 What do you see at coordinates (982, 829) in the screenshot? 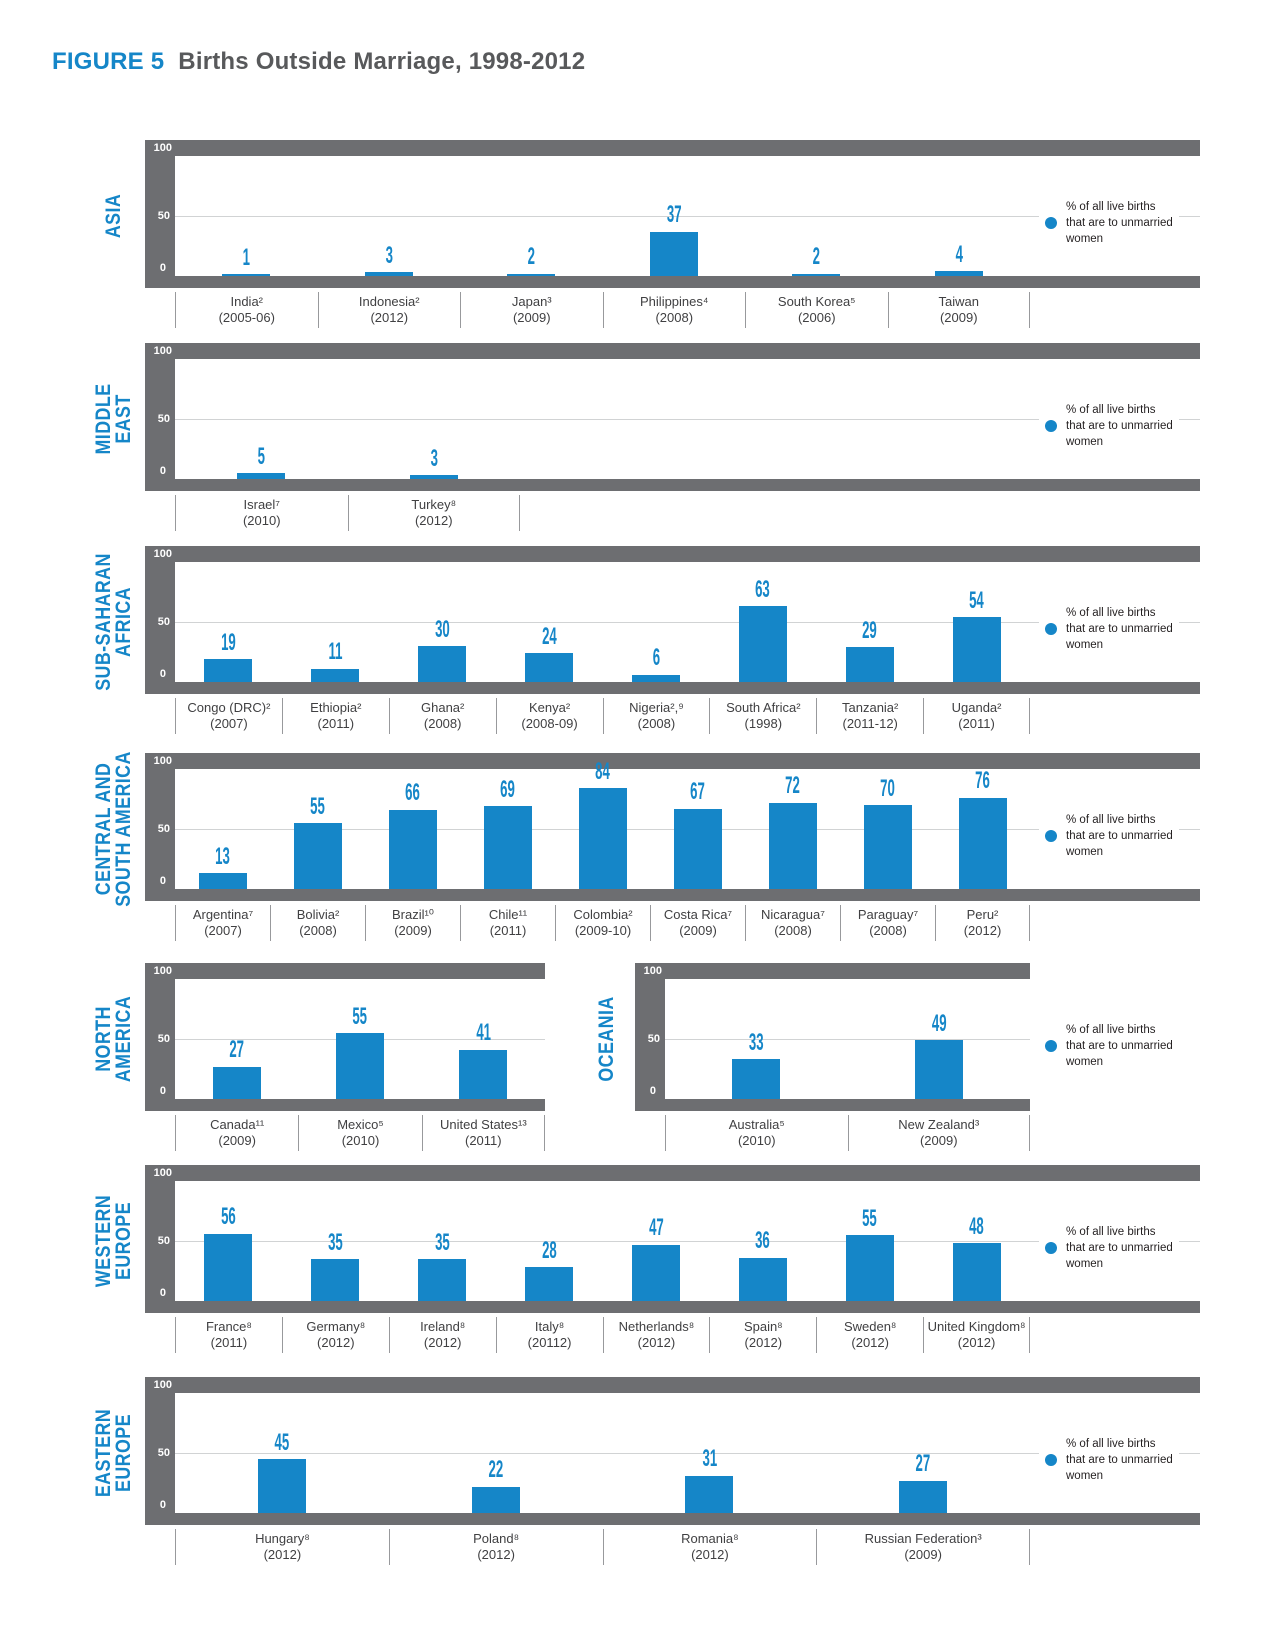
I see `bar-cell: 76` at bounding box center [982, 829].